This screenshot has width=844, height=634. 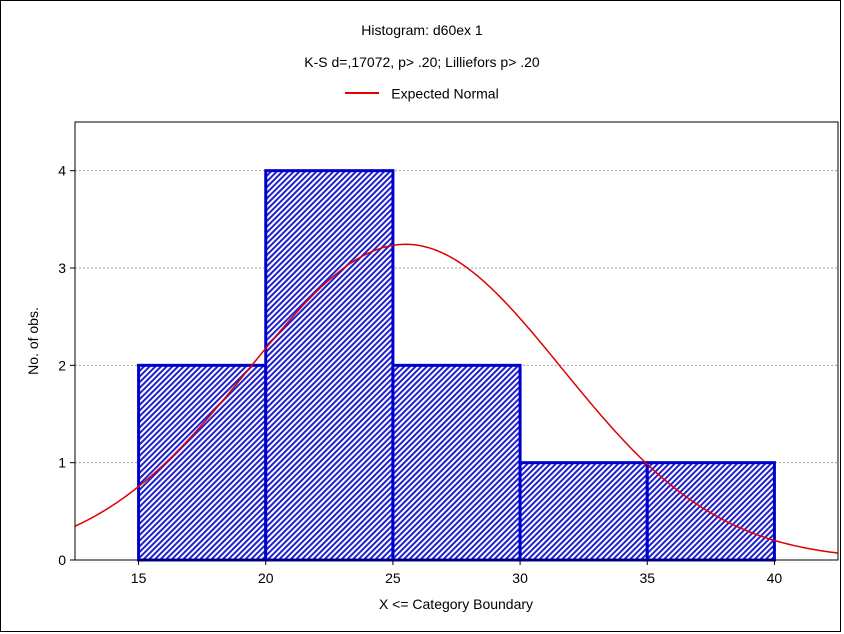 What do you see at coordinates (362, 93) in the screenshot?
I see `legend-swatch-expected-normal` at bounding box center [362, 93].